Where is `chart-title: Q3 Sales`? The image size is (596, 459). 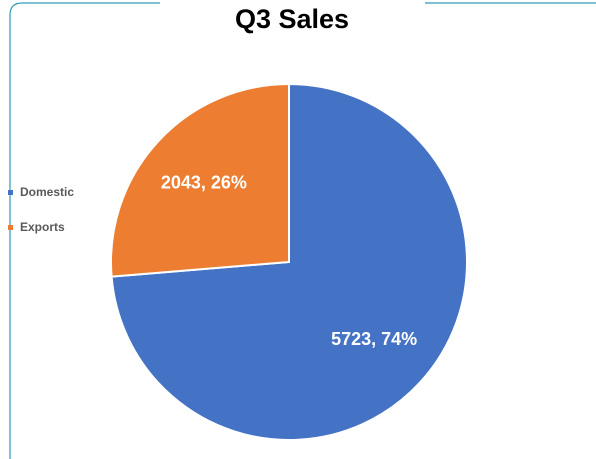 chart-title: Q3 Sales is located at coordinates (292, 19).